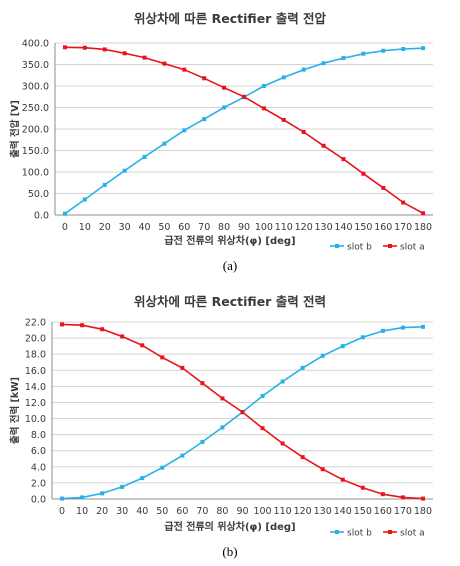  Describe the element at coordinates (343, 511) in the screenshot. I see `x-tick-label: 140` at that location.